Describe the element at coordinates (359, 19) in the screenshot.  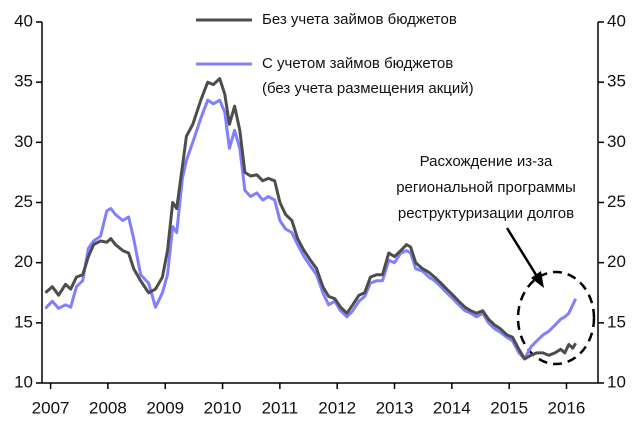
I see `legend-label: Без учета займов бюджетов` at that location.